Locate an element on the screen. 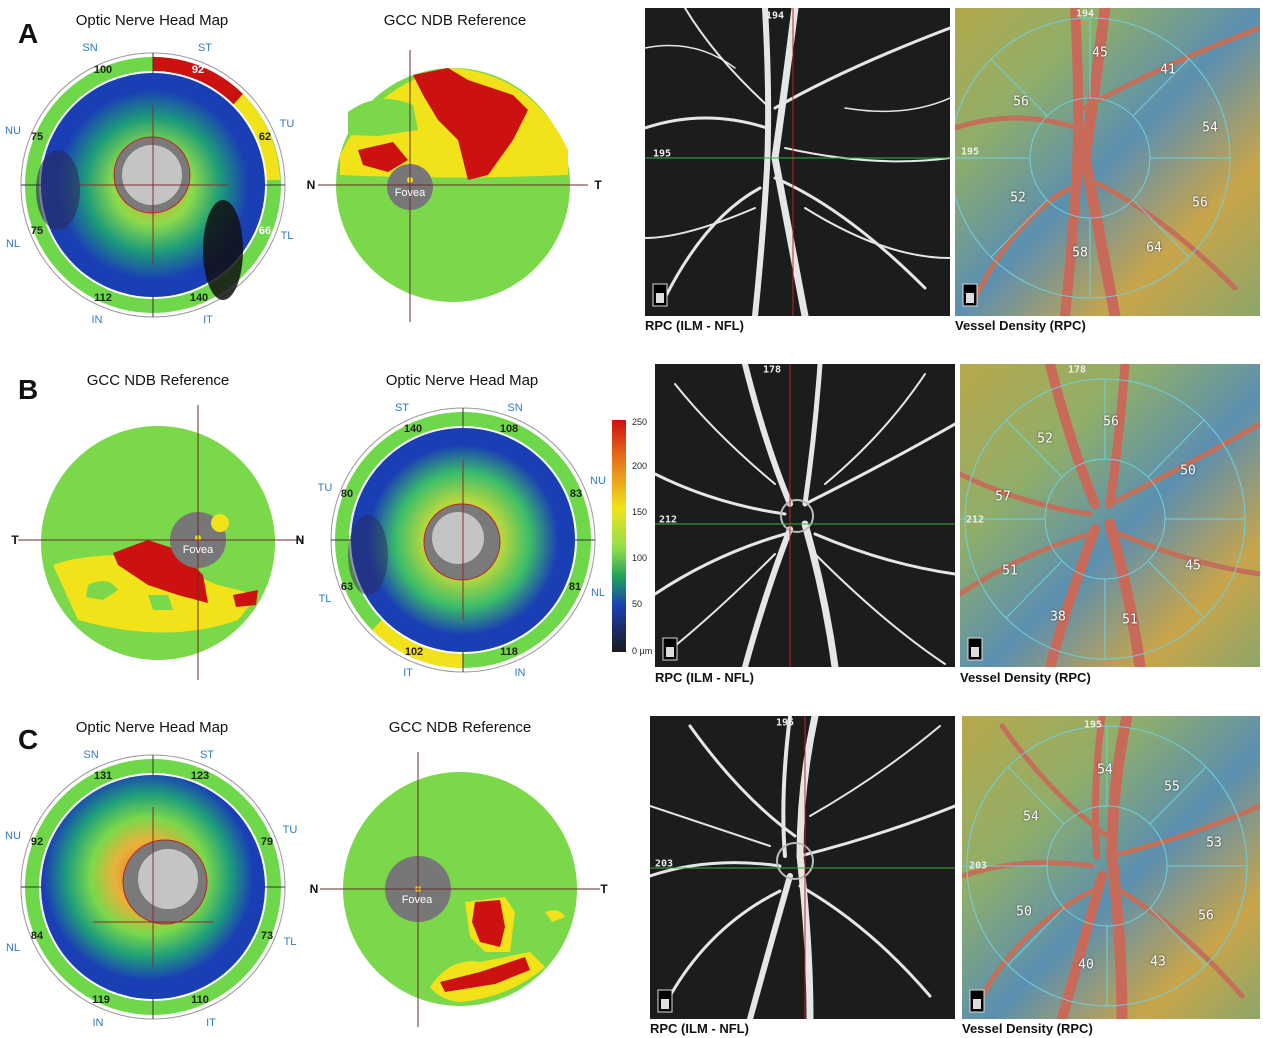 This screenshot has width=1263, height=1038. vd-value-c-5: 50 is located at coordinates (1024, 912).